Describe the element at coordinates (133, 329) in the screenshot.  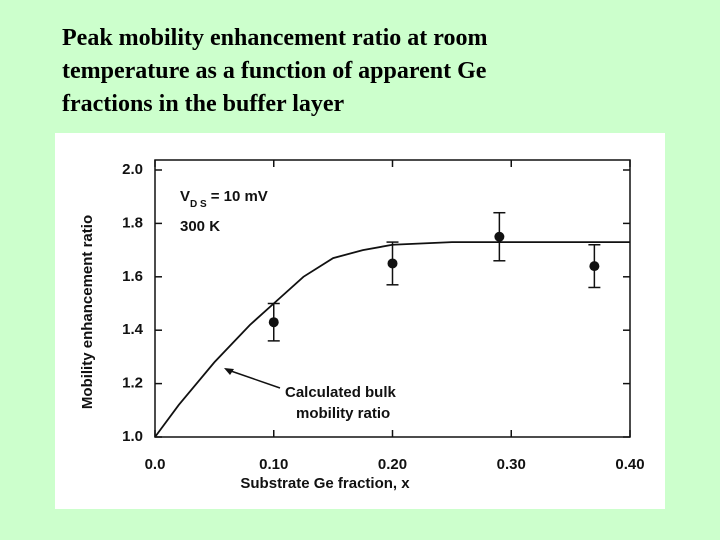
I see `y-tick-label: 1.4` at that location.